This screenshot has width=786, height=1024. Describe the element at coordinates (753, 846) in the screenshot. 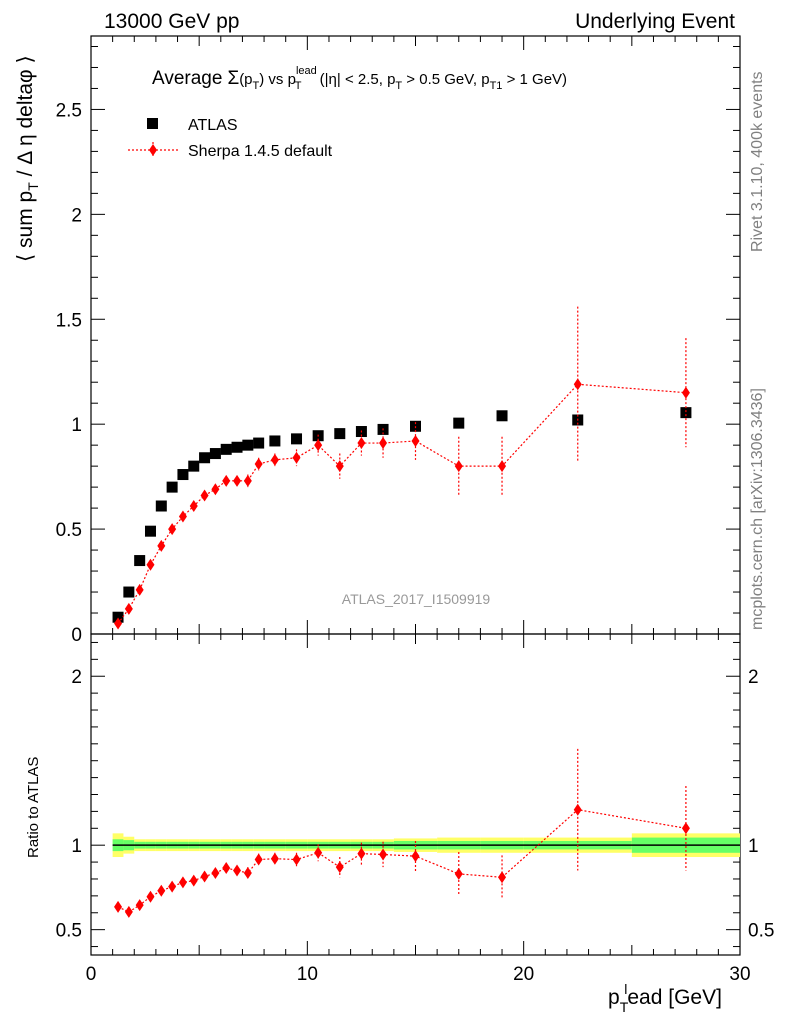

I see `ratio-y-tick-label-right: 1` at that location.